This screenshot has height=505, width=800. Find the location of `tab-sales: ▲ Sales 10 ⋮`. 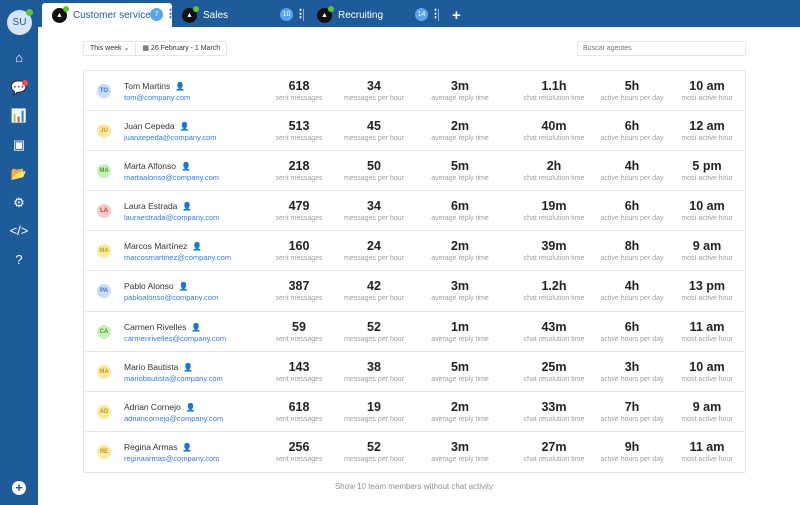

tab-sales: ▲ Sales 10 ⋮ is located at coordinates (239, 15).